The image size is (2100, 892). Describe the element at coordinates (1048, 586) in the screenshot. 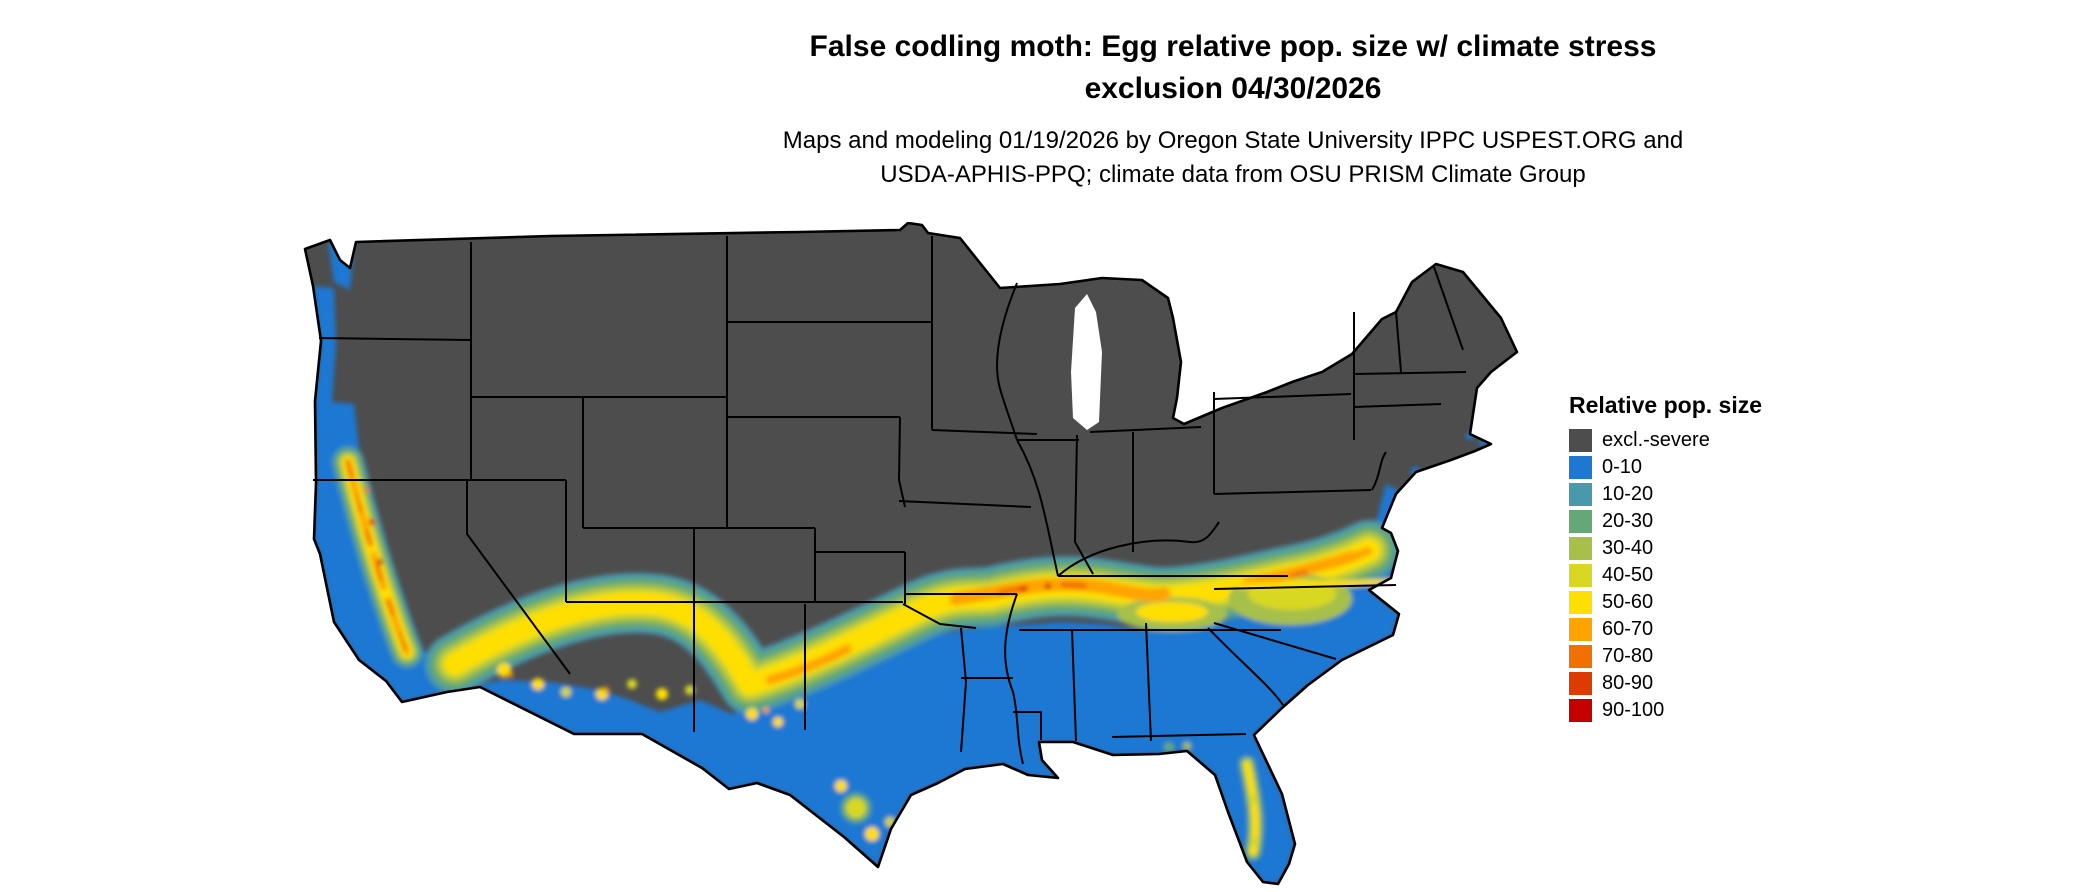

I see `map-speck-darkred-arkansas` at that location.